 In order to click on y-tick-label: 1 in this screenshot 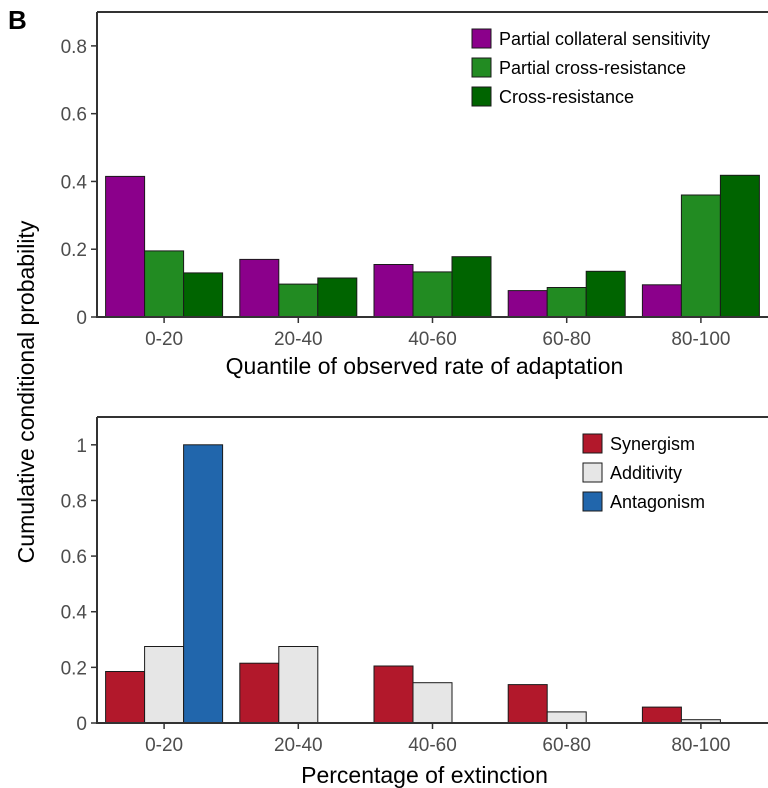, I will do `click(81, 446)`.